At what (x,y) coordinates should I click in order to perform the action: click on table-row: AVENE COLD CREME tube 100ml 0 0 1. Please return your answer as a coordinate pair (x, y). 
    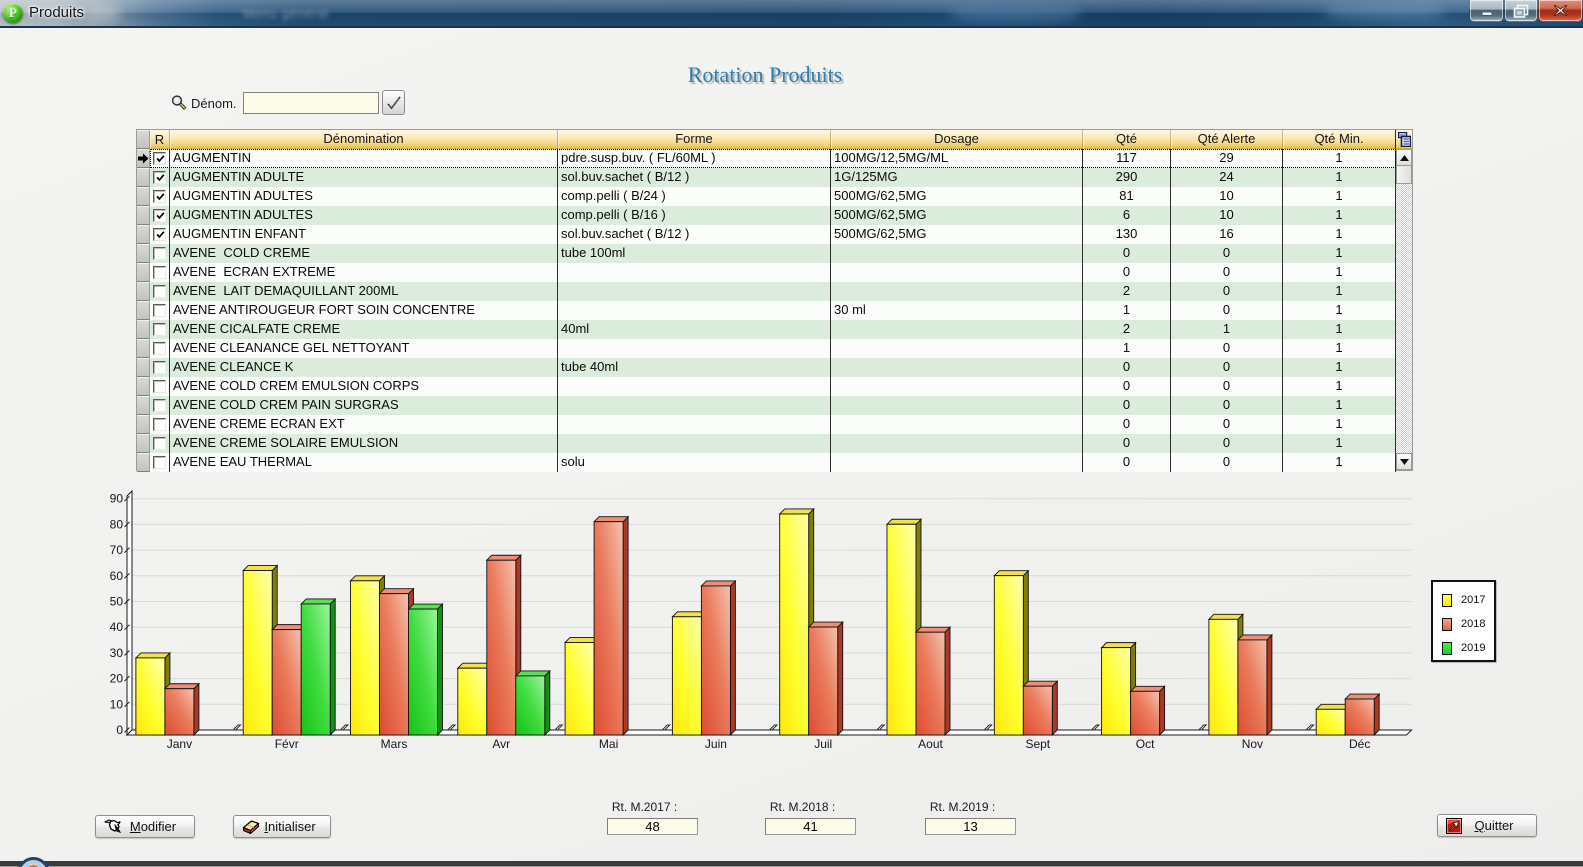
    Looking at the image, I should click on (773, 253).